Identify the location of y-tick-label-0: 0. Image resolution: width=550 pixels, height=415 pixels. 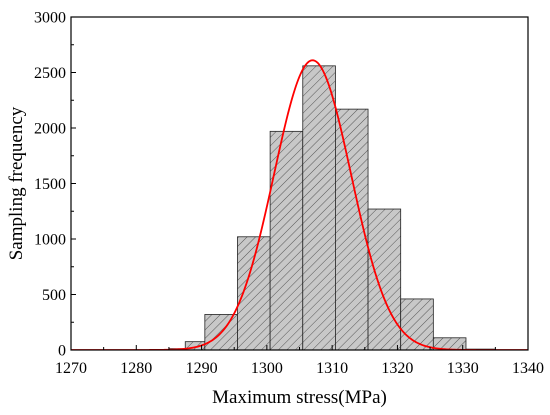
(62, 351).